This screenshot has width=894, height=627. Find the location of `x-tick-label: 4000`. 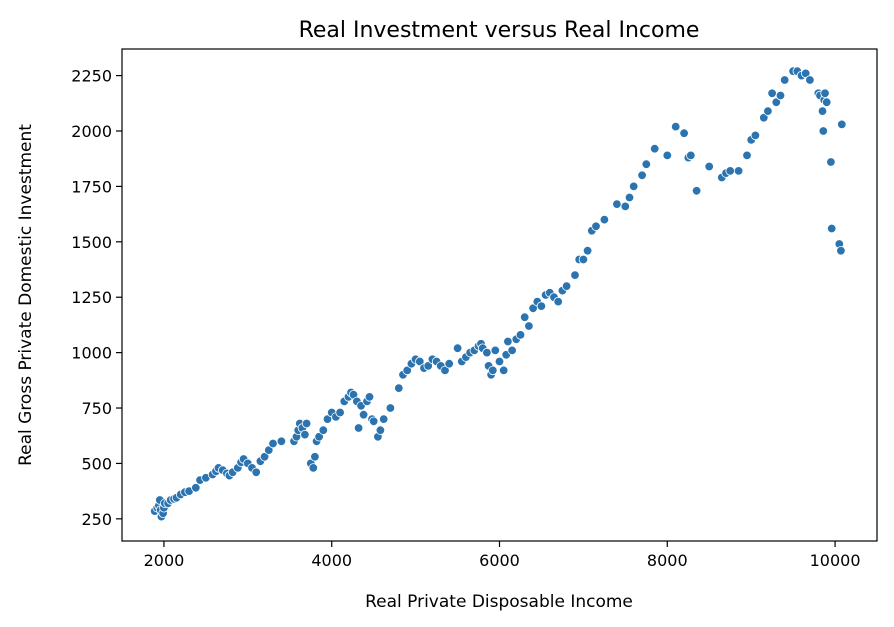

x-tick-label: 4000 is located at coordinates (331, 560).